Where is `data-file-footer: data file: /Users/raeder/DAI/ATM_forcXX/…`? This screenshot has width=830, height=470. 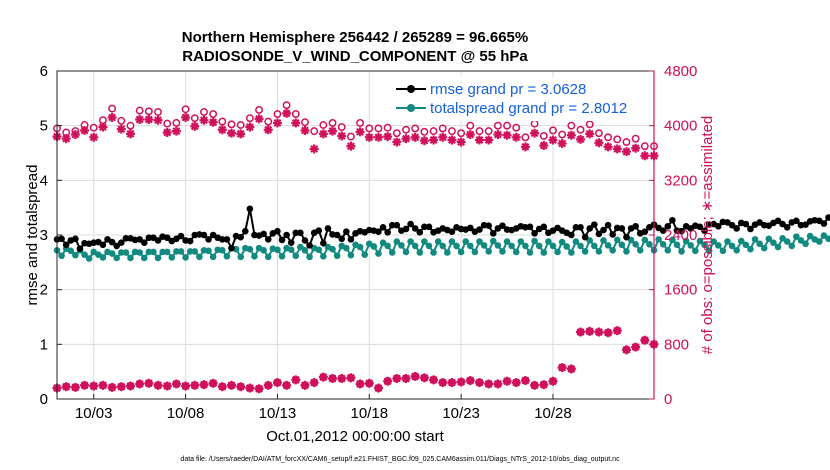 data-file-footer: data file: /Users/raeder/DAI/ATM_forcXX/… is located at coordinates (400, 459).